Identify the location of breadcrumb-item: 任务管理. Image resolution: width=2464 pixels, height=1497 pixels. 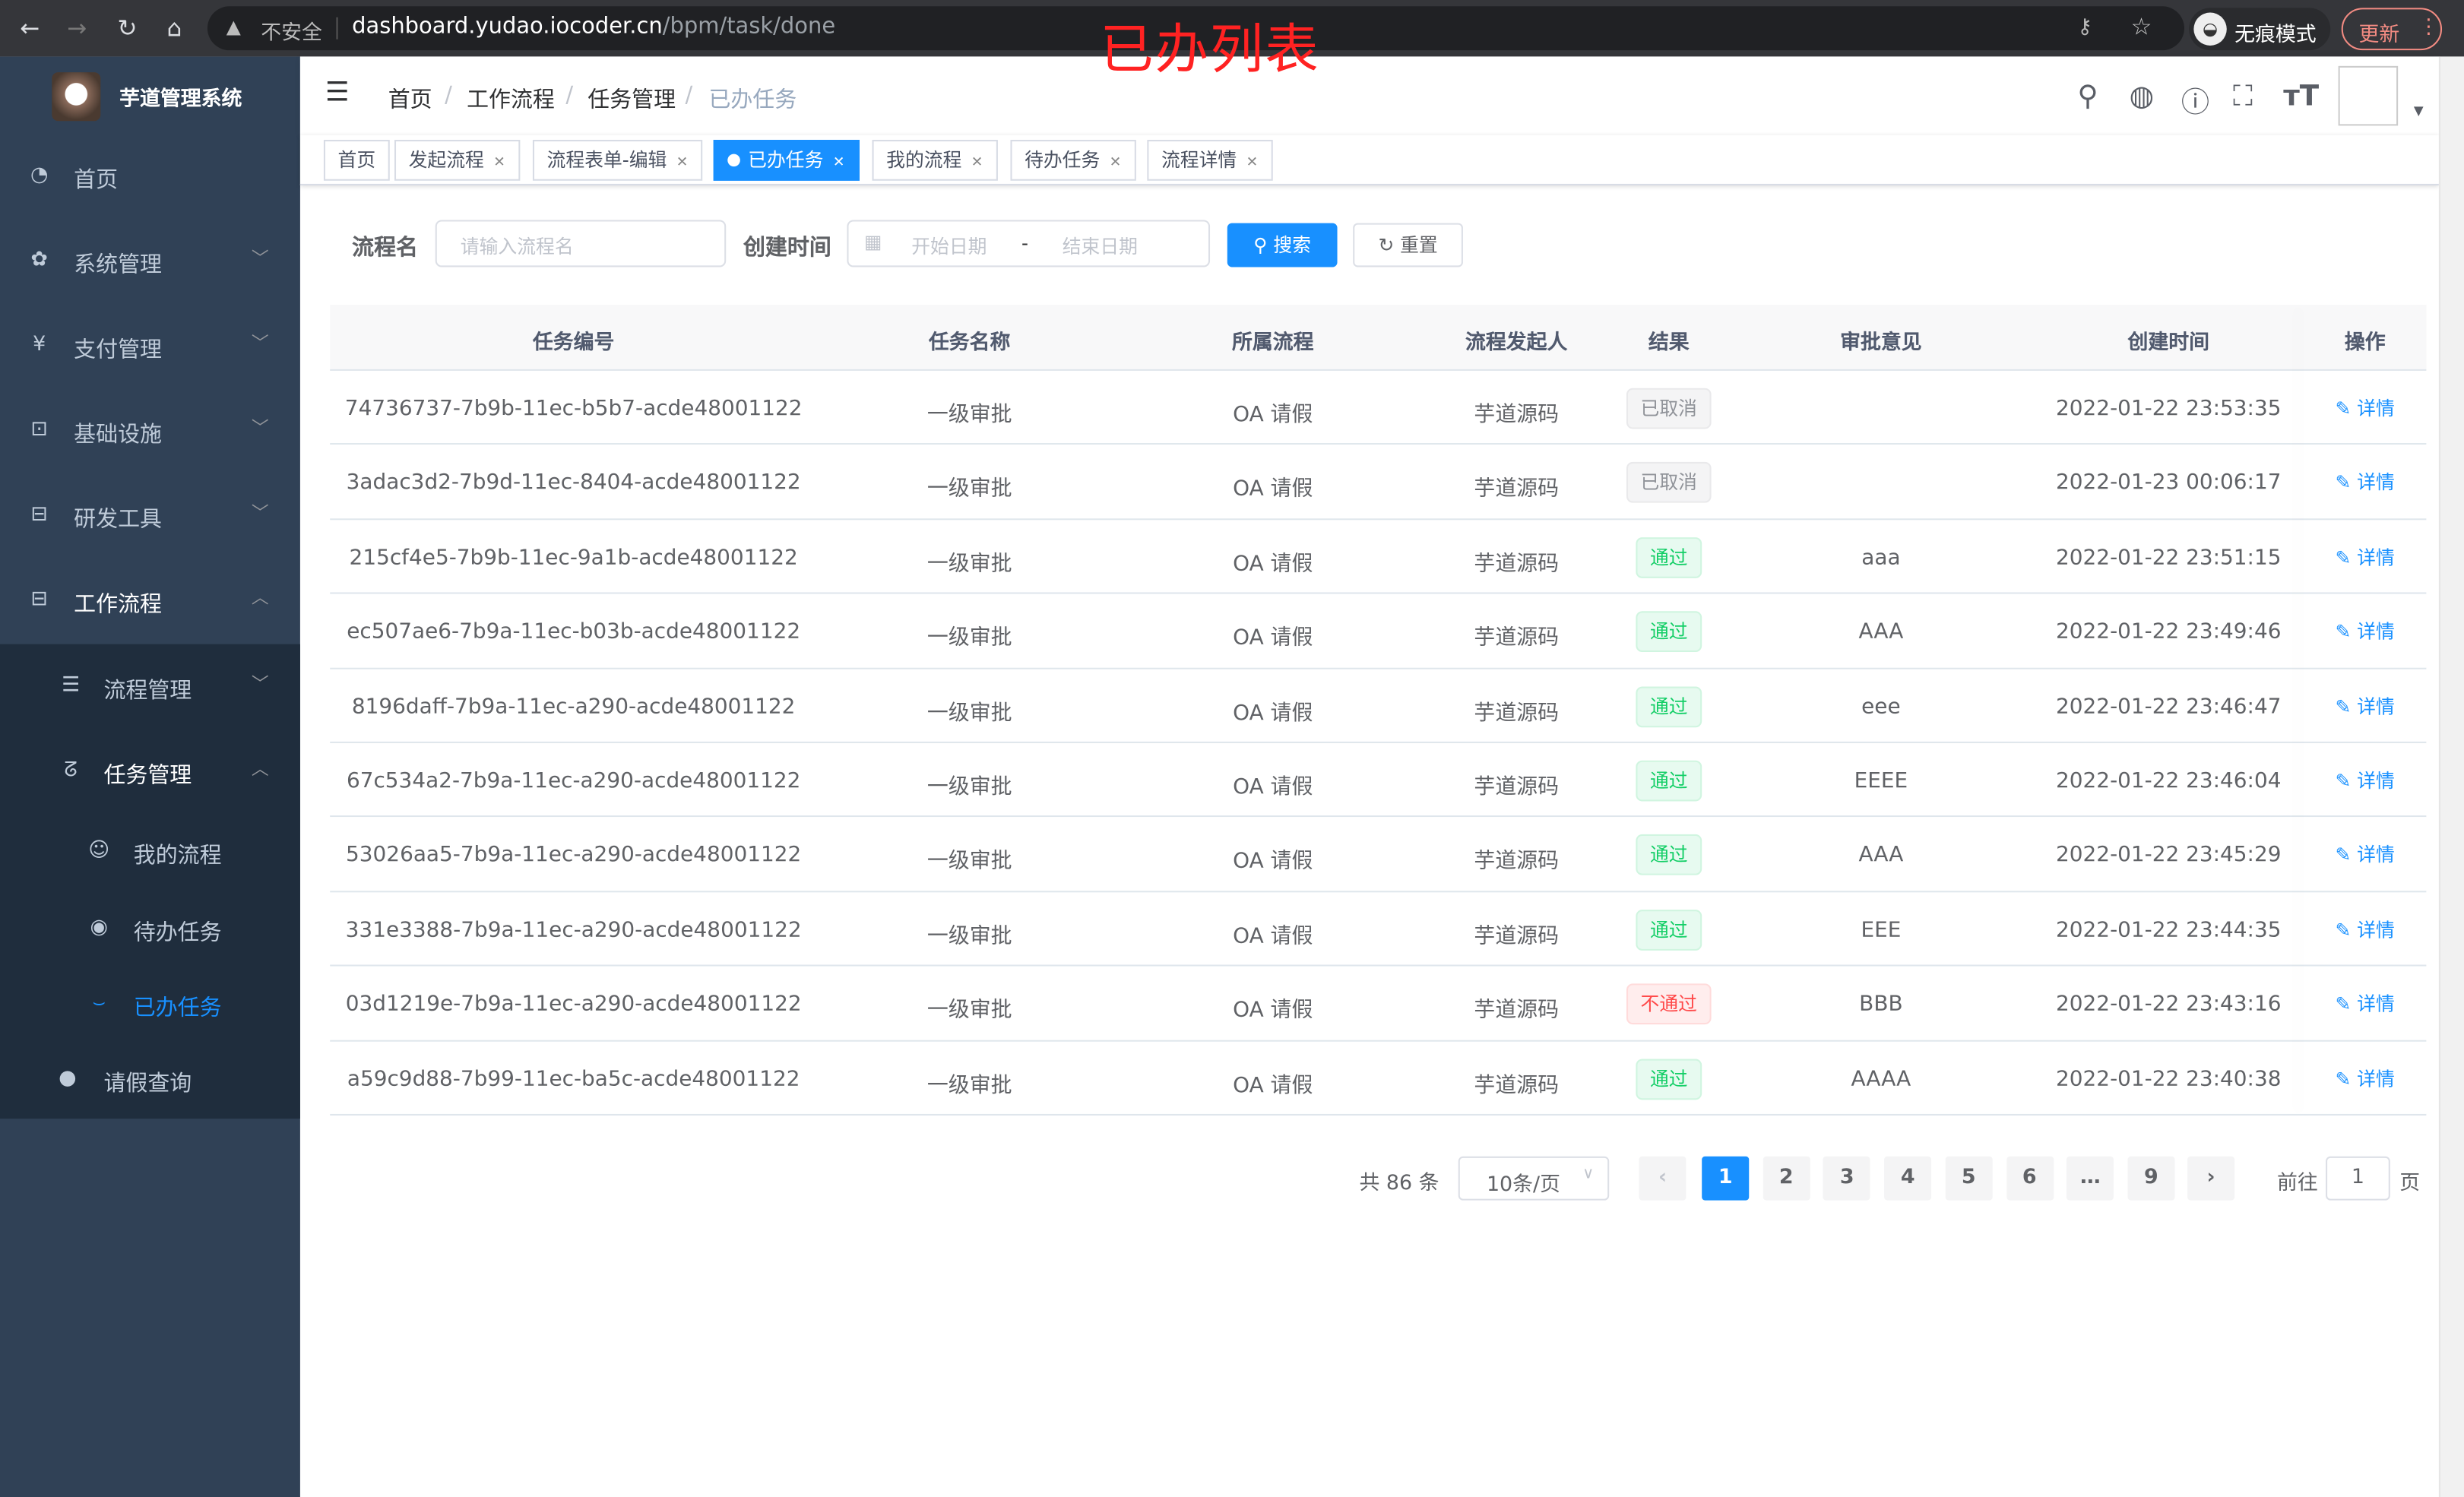
(631, 100).